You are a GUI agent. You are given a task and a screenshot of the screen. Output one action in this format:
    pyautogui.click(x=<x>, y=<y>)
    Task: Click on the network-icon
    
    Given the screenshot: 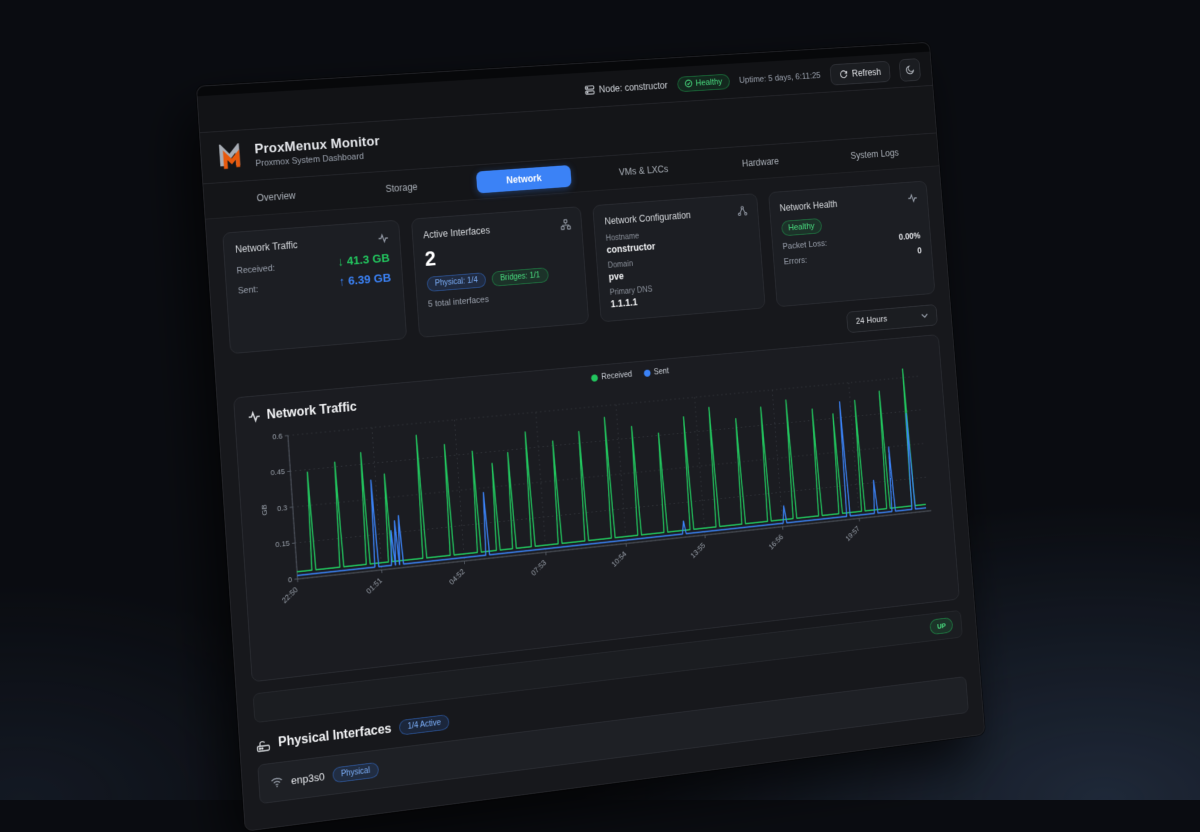 What is the action you would take?
    pyautogui.click(x=565, y=225)
    